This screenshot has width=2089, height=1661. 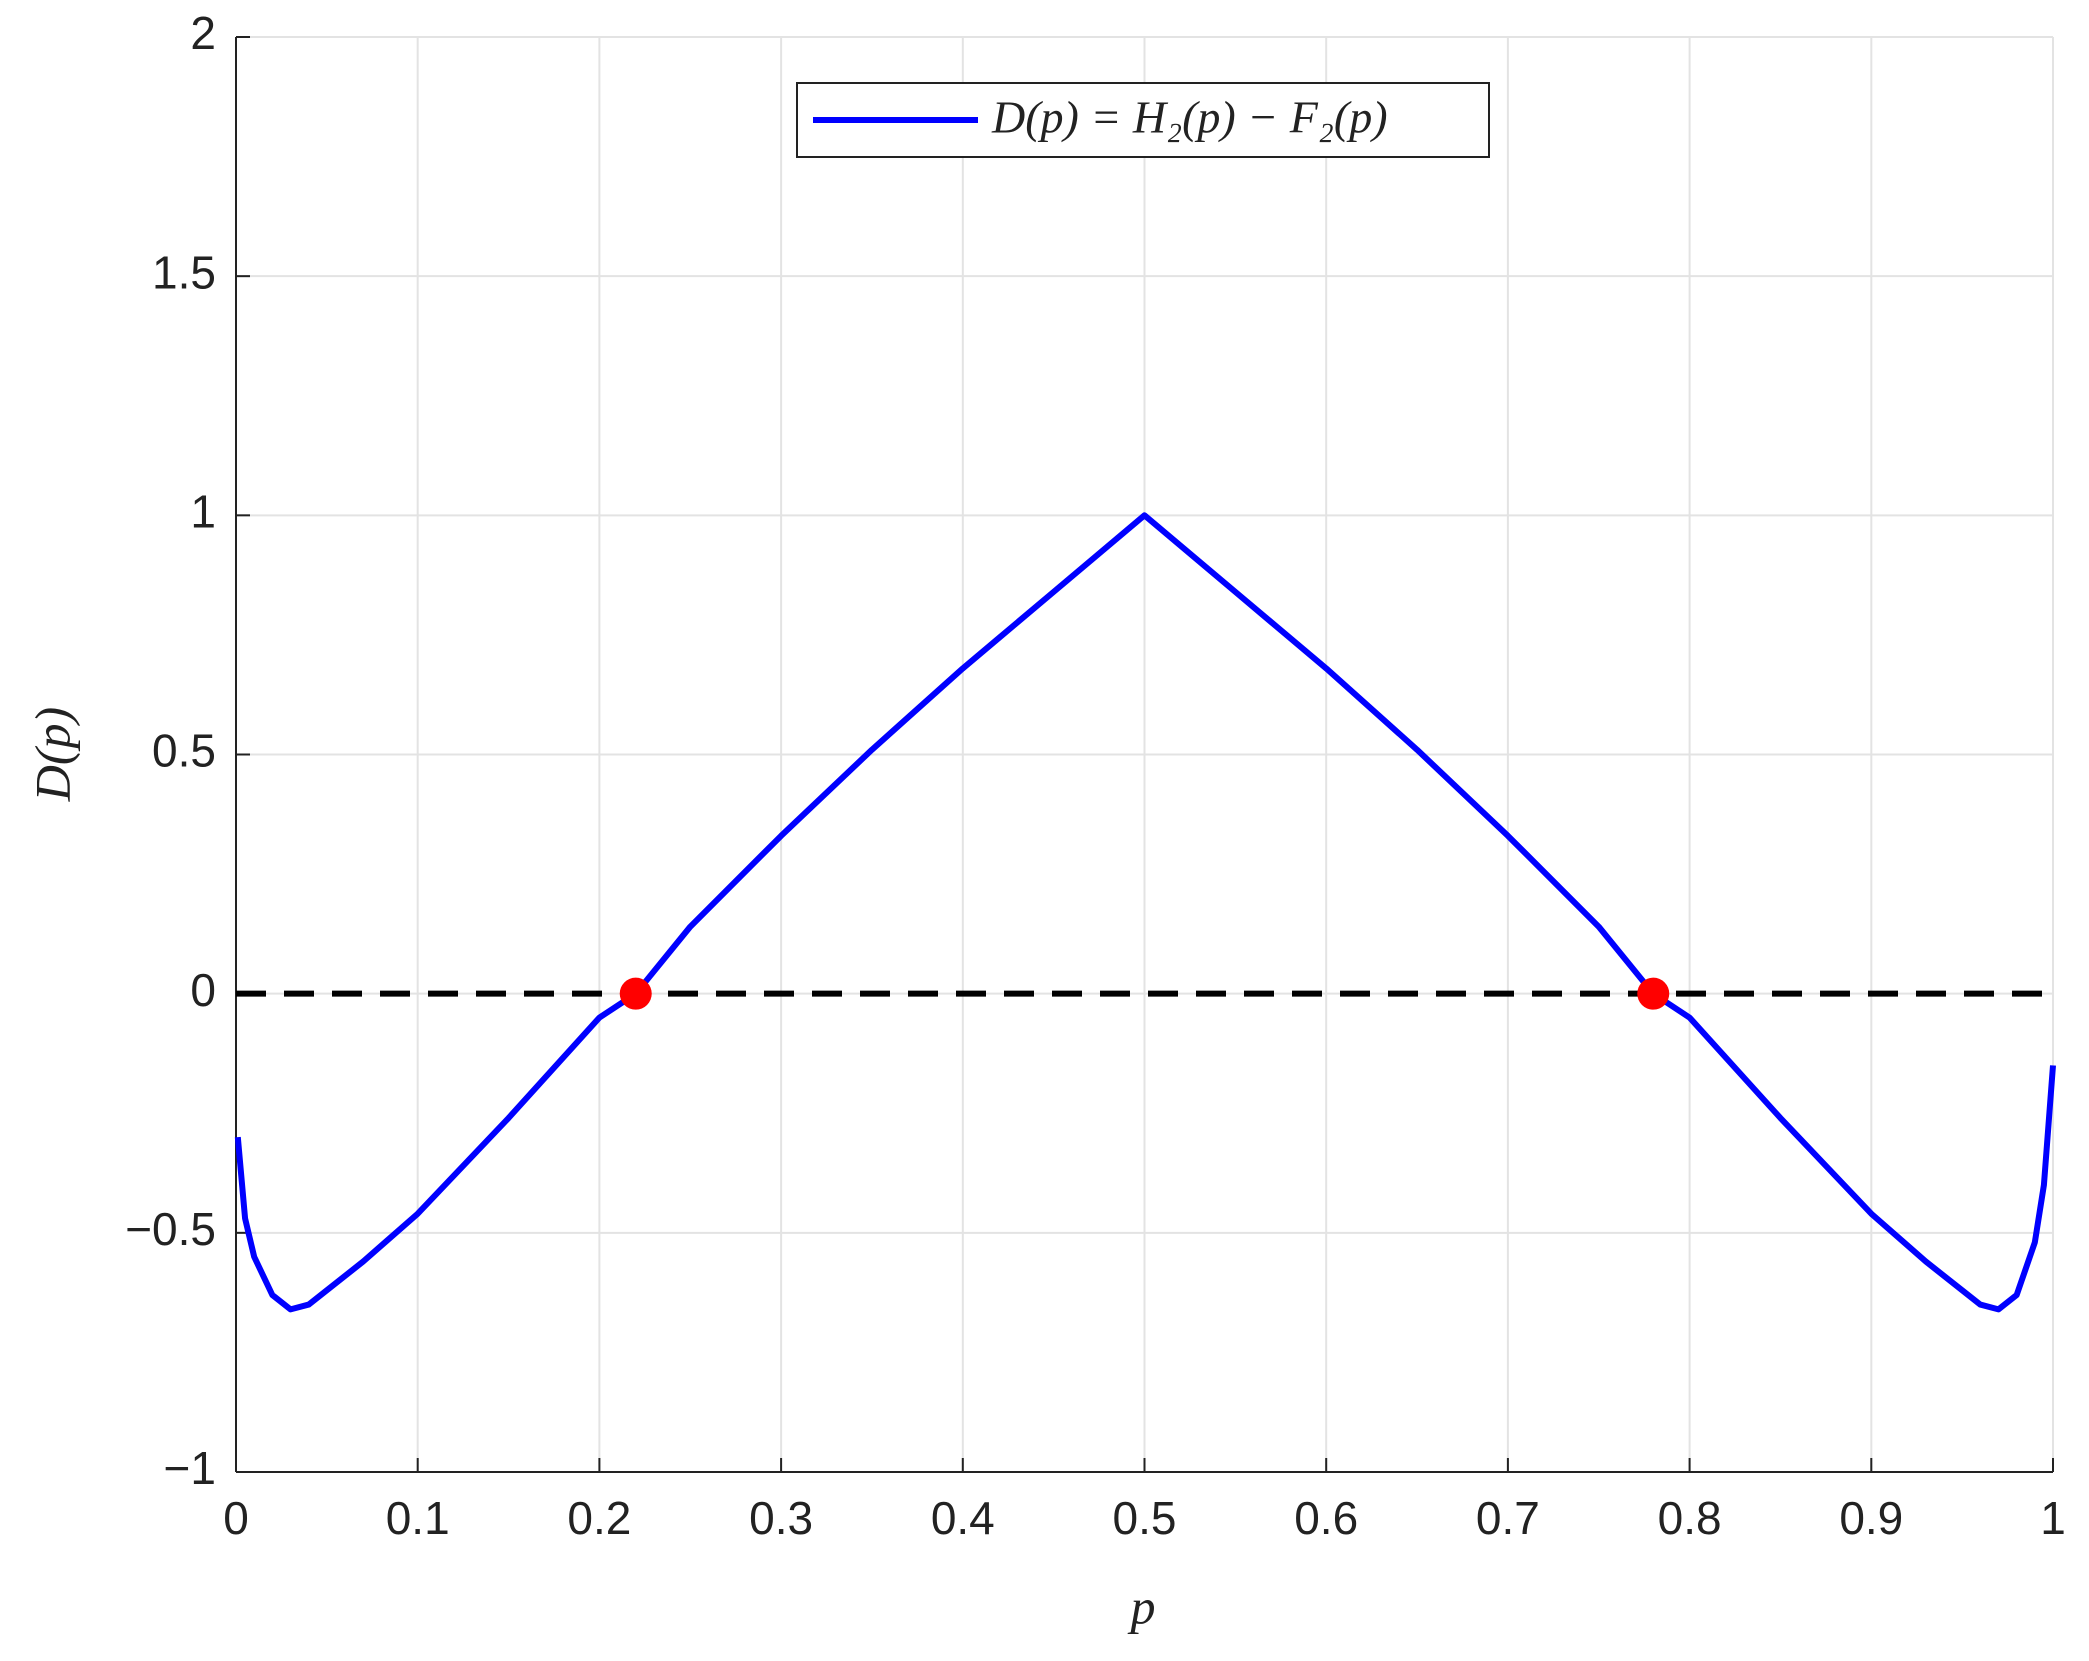 I want to click on x-tick-label: 0.8, so click(x=1690, y=1518).